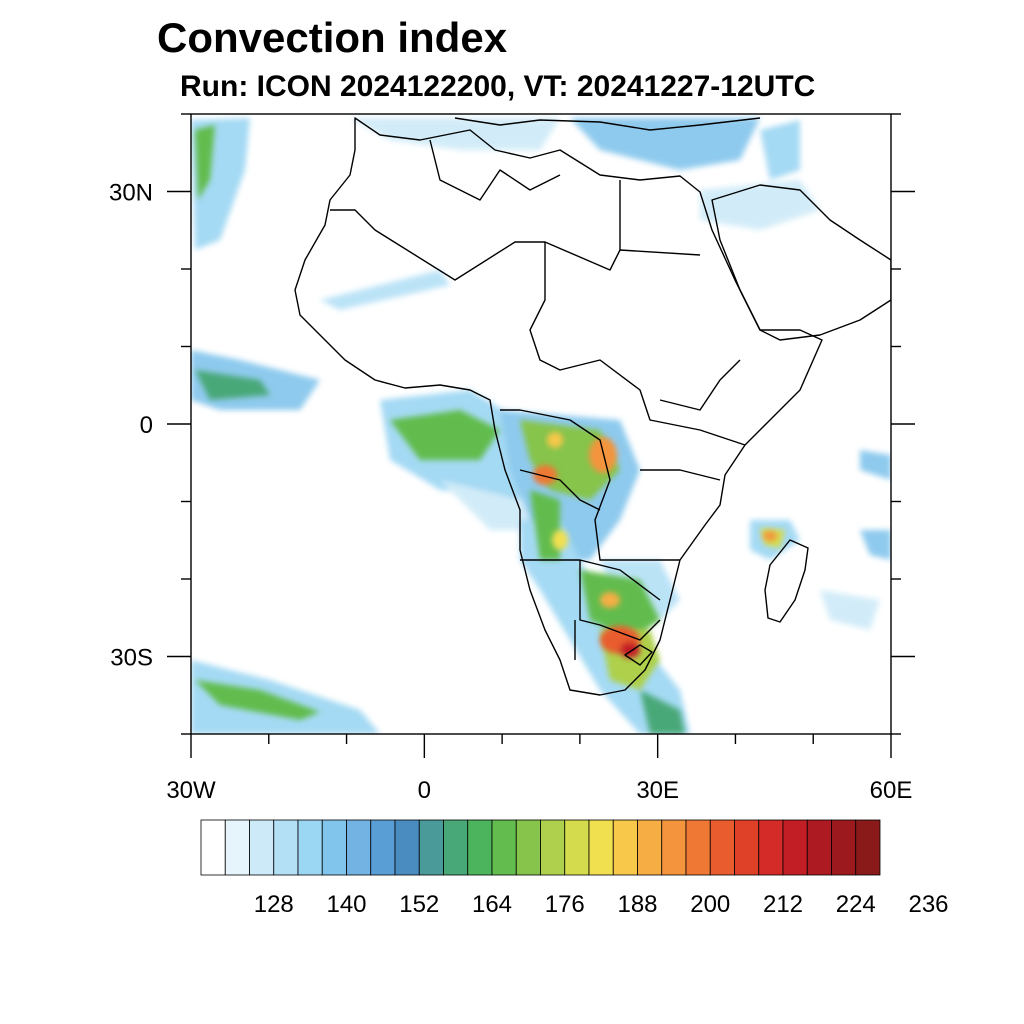 The height and width of the screenshot is (1024, 1024). Describe the element at coordinates (786, 581) in the screenshot. I see `madagascar-coastline` at that location.